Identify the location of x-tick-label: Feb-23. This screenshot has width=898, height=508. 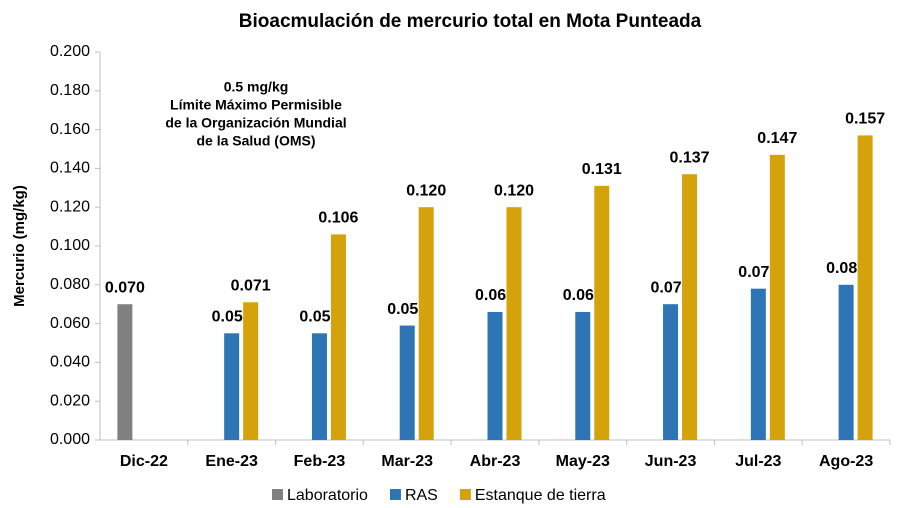
(320, 461).